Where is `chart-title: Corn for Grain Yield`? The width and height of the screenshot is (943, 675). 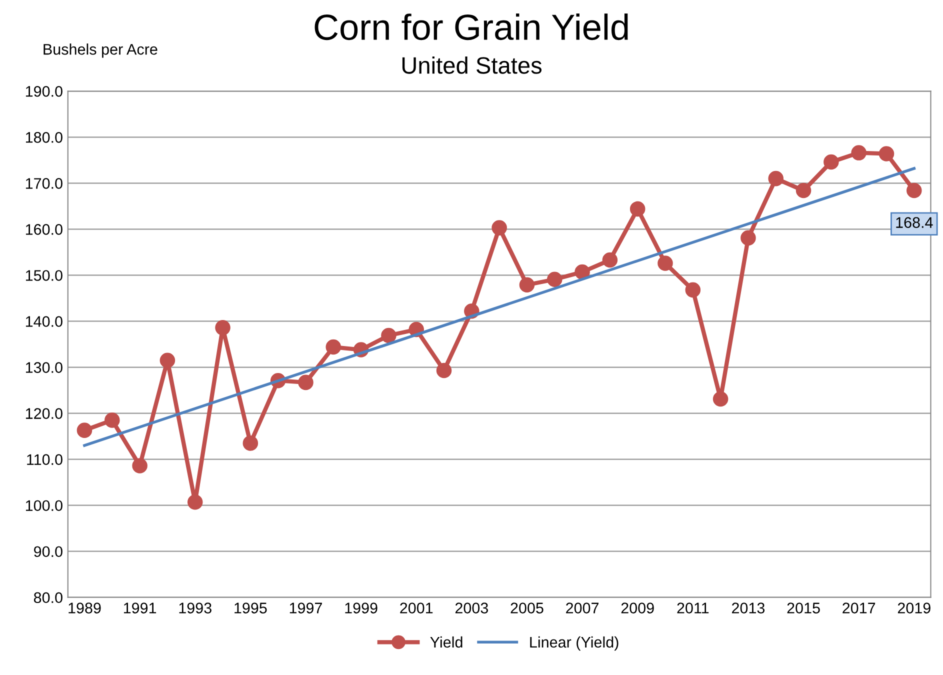
chart-title: Corn for Grain Yield is located at coordinates (471, 27).